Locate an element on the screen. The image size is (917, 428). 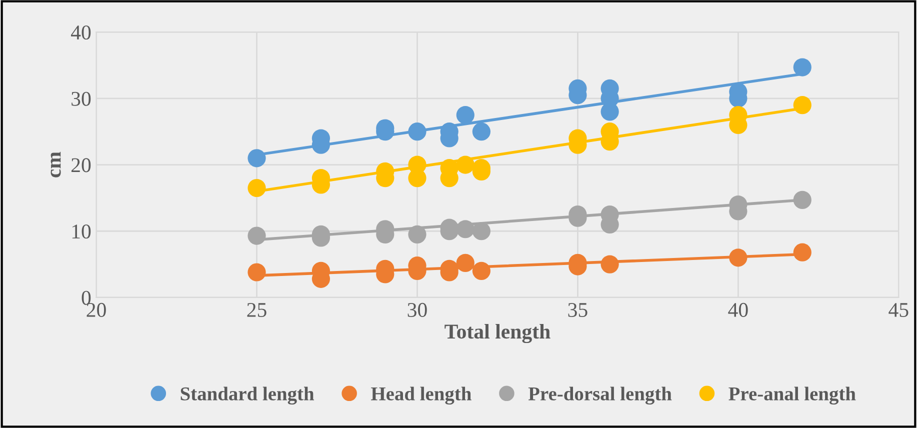
y-tick-label: 0 is located at coordinates (86, 297).